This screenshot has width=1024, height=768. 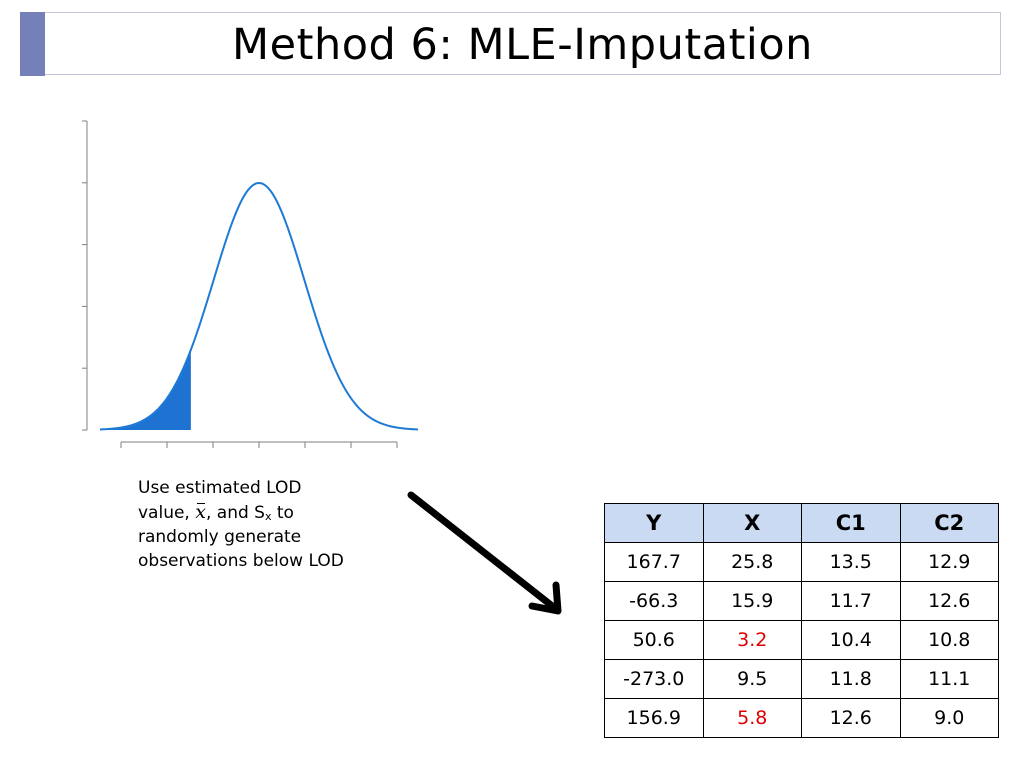 What do you see at coordinates (752, 718) in the screenshot?
I see `imputed-cell: 5.8` at bounding box center [752, 718].